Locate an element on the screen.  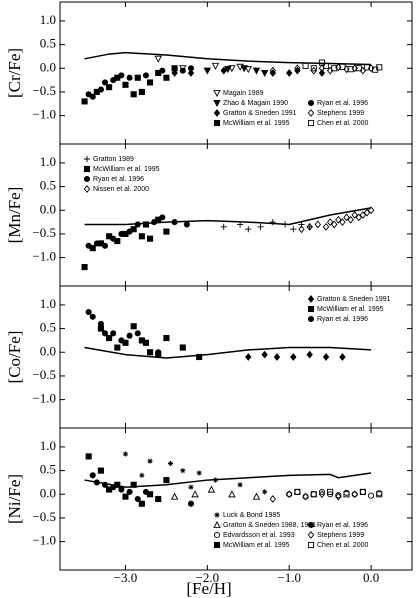
legend-label: Chen et al. 2000 is located at coordinates (342, 545).